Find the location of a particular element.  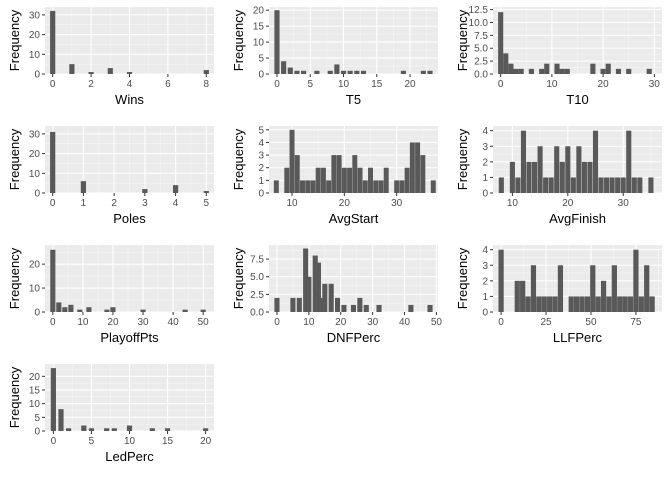

x-tick-label: 50 is located at coordinates (591, 322).